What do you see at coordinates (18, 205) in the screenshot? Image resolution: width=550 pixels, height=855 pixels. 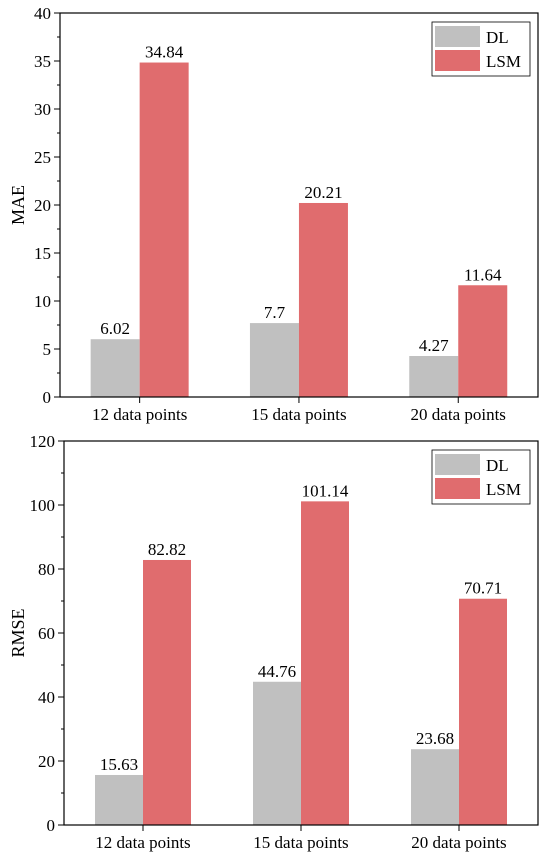 I see `y-axis-title: MAE` at bounding box center [18, 205].